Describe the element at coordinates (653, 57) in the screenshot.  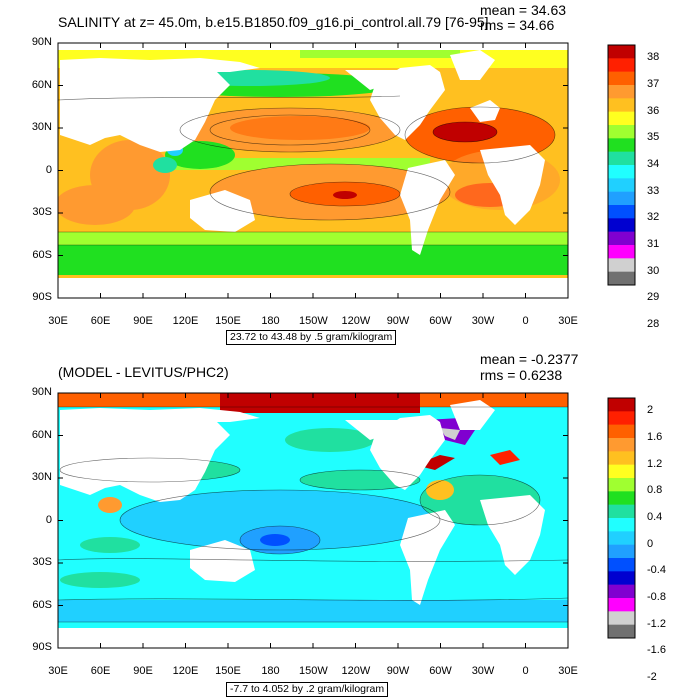
I see `colorbar-level-label: 38` at that location.